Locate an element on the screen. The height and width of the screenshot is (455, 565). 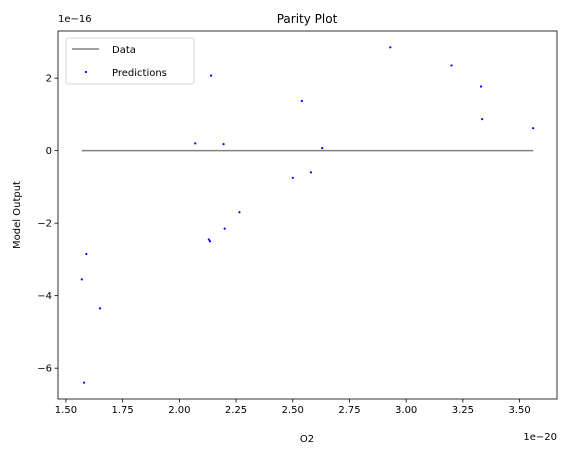
legend-label: Data is located at coordinates (124, 50).